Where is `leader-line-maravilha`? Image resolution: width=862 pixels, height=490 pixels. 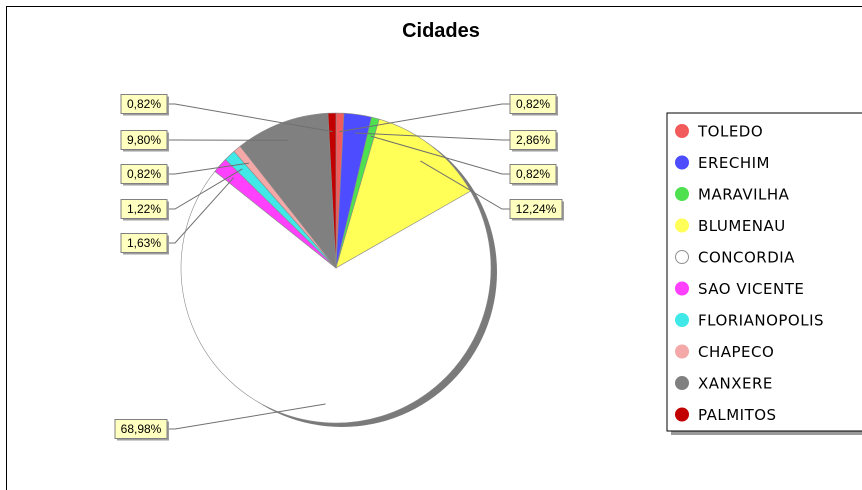
leader-line-maravilha is located at coordinates (440, 155).